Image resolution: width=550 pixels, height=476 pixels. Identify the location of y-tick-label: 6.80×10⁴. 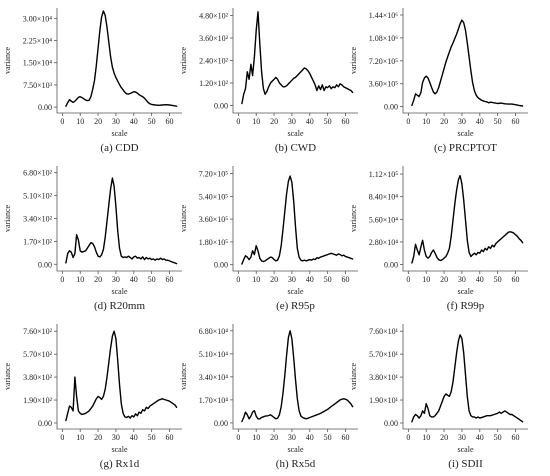
(214, 331).